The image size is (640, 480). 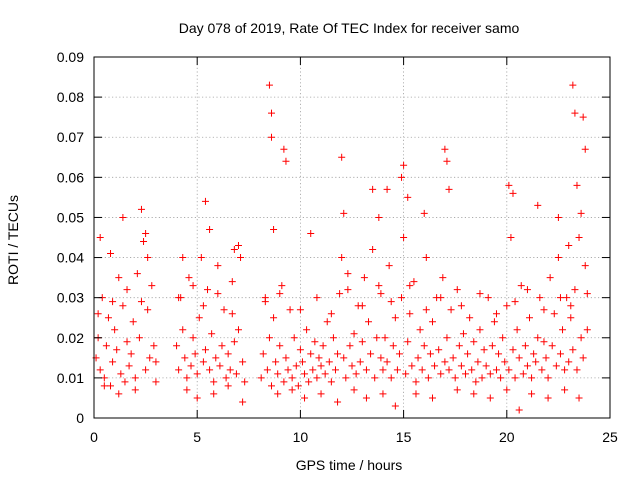 What do you see at coordinates (197, 437) in the screenshot?
I see `x-tick-label: 5` at bounding box center [197, 437].